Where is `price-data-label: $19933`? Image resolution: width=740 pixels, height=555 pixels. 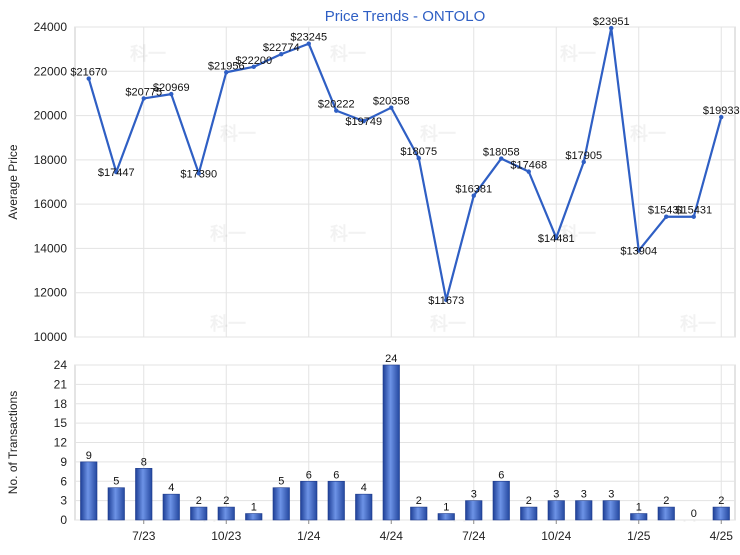 price-data-label: $19933 is located at coordinates (721, 111).